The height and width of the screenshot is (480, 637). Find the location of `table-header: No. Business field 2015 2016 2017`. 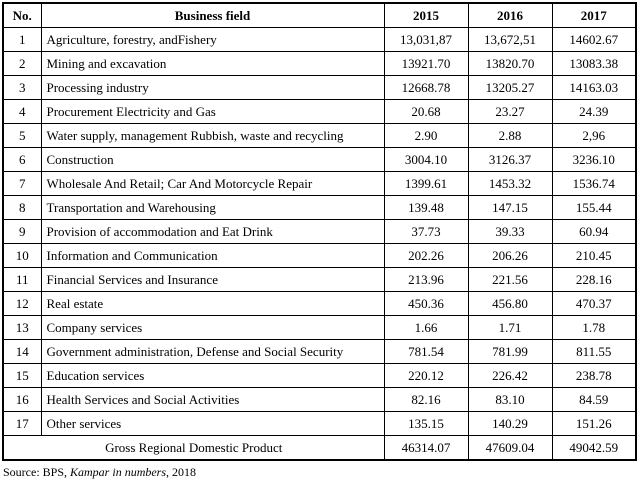

table-header: No. Business field 2015 2016 2017 is located at coordinates (319, 15).